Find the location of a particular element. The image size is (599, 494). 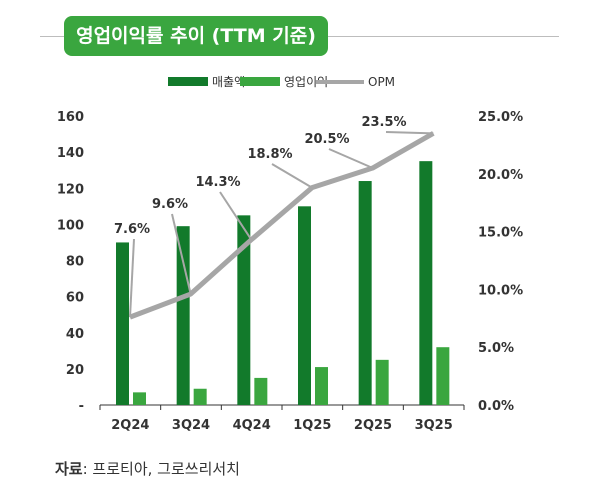

legend-label: 영업이익 is located at coordinates (306, 82).